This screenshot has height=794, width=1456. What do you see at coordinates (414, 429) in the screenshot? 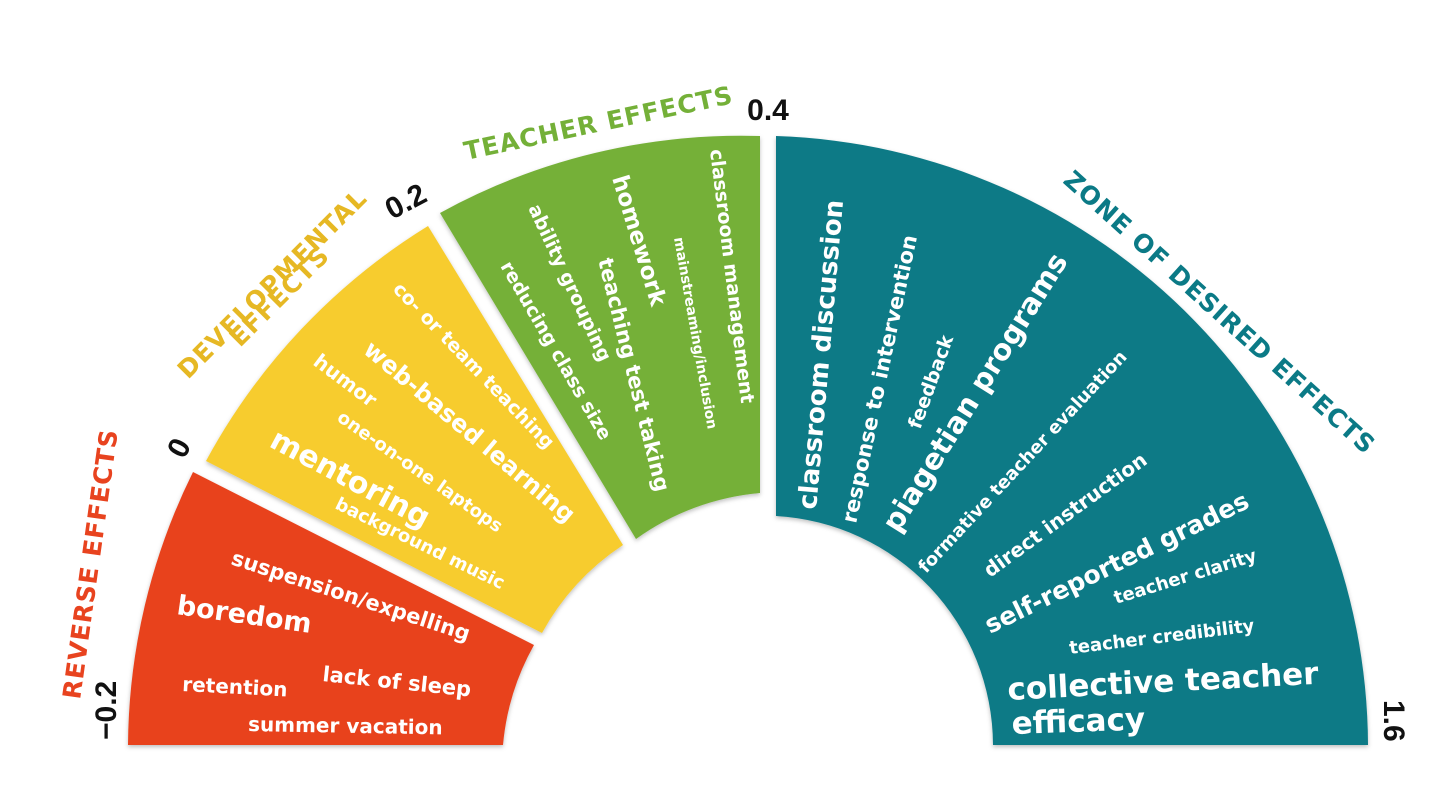
I see `sector-developmental-effects` at bounding box center [414, 429].